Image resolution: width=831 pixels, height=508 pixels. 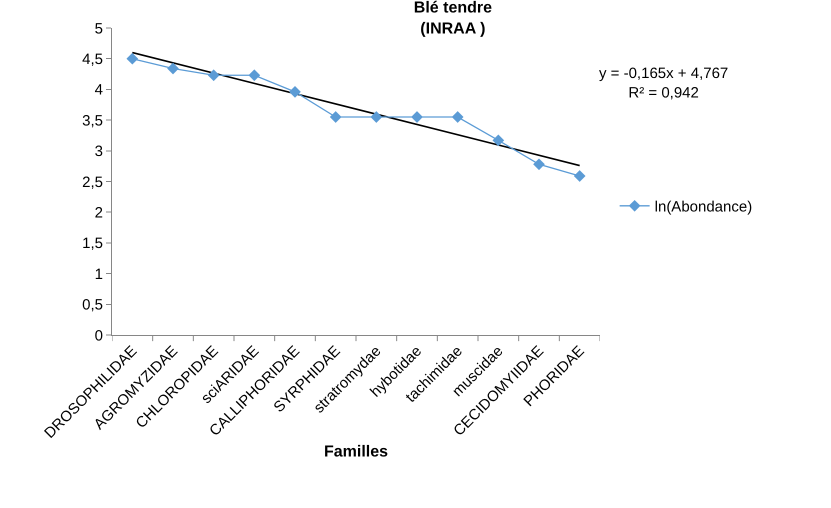 I want to click on y-tick-label: 1, so click(x=98, y=274).